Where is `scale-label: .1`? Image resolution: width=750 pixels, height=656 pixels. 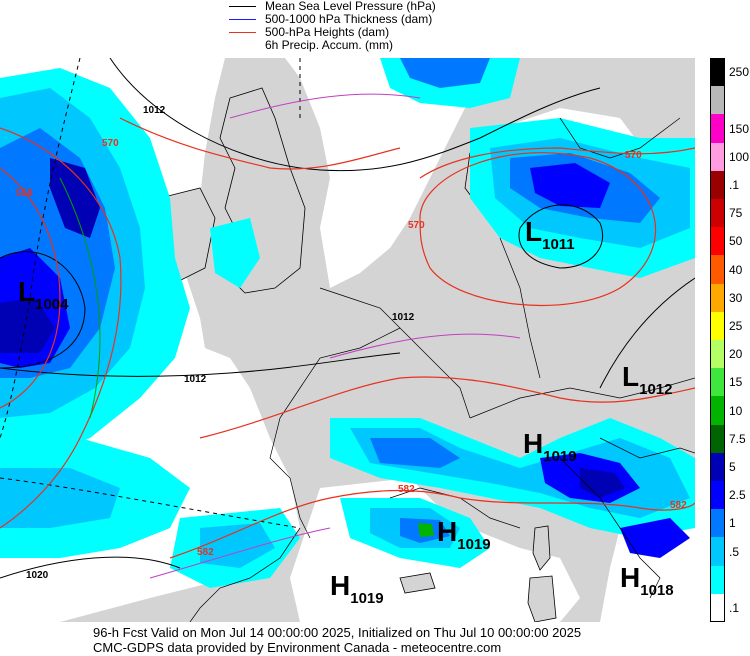 scale-label: .1 is located at coordinates (734, 607).